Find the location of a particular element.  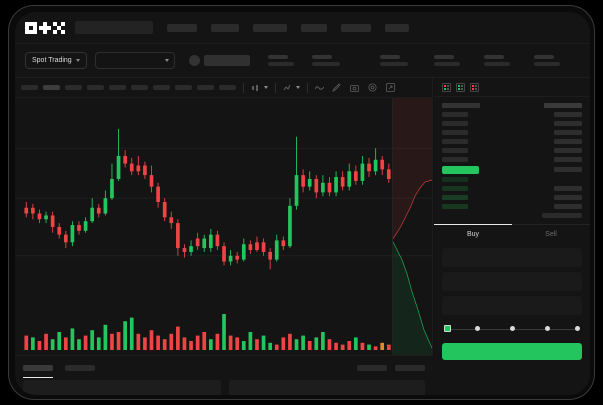

candle-type-icon is located at coordinates (255, 88).